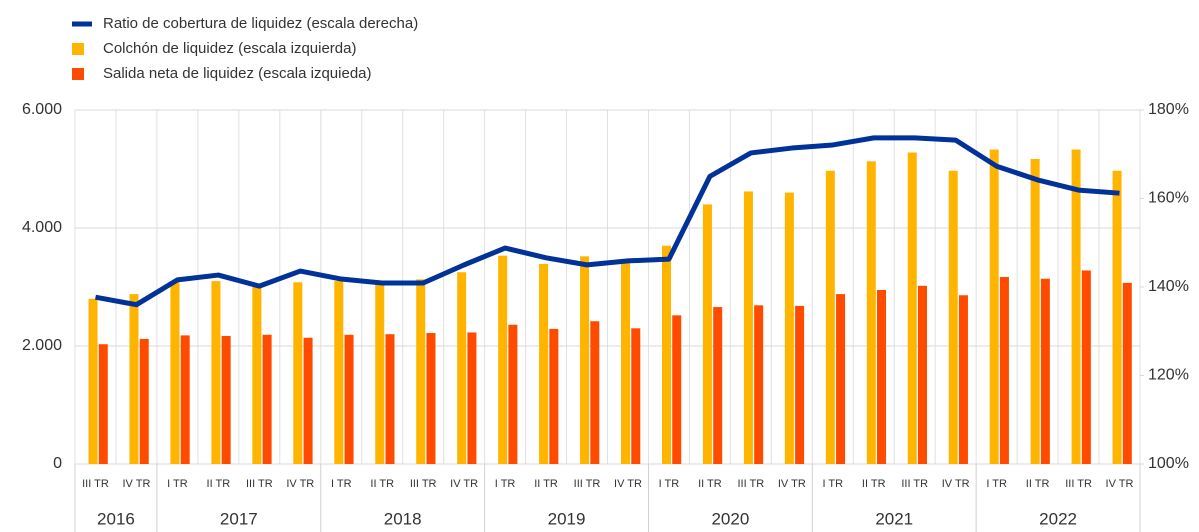  I want to click on y2-tick-label: 180%, so click(1168, 109).